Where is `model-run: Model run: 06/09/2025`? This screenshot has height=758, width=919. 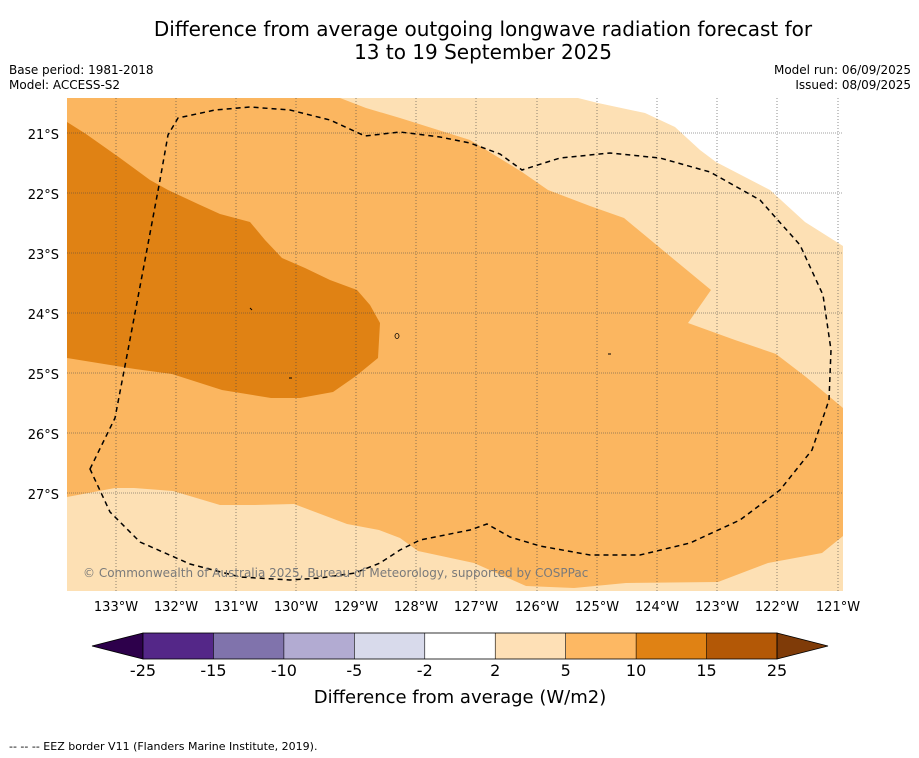
model-run: Model run: 06/09/2025 is located at coordinates (842, 70).